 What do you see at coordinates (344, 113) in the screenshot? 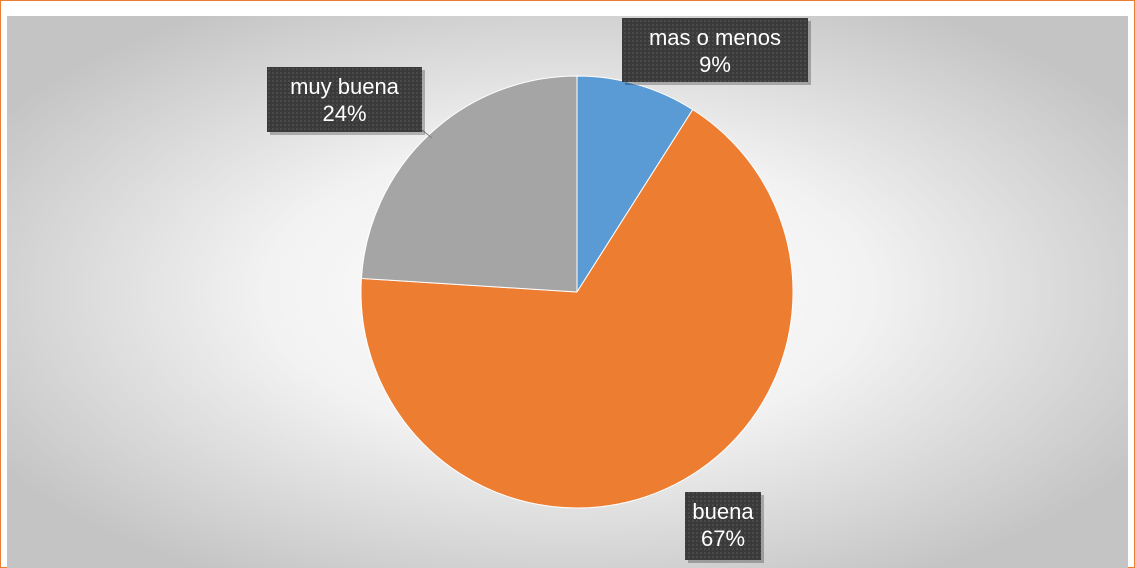
I see `data-label-value: 24%` at bounding box center [344, 113].